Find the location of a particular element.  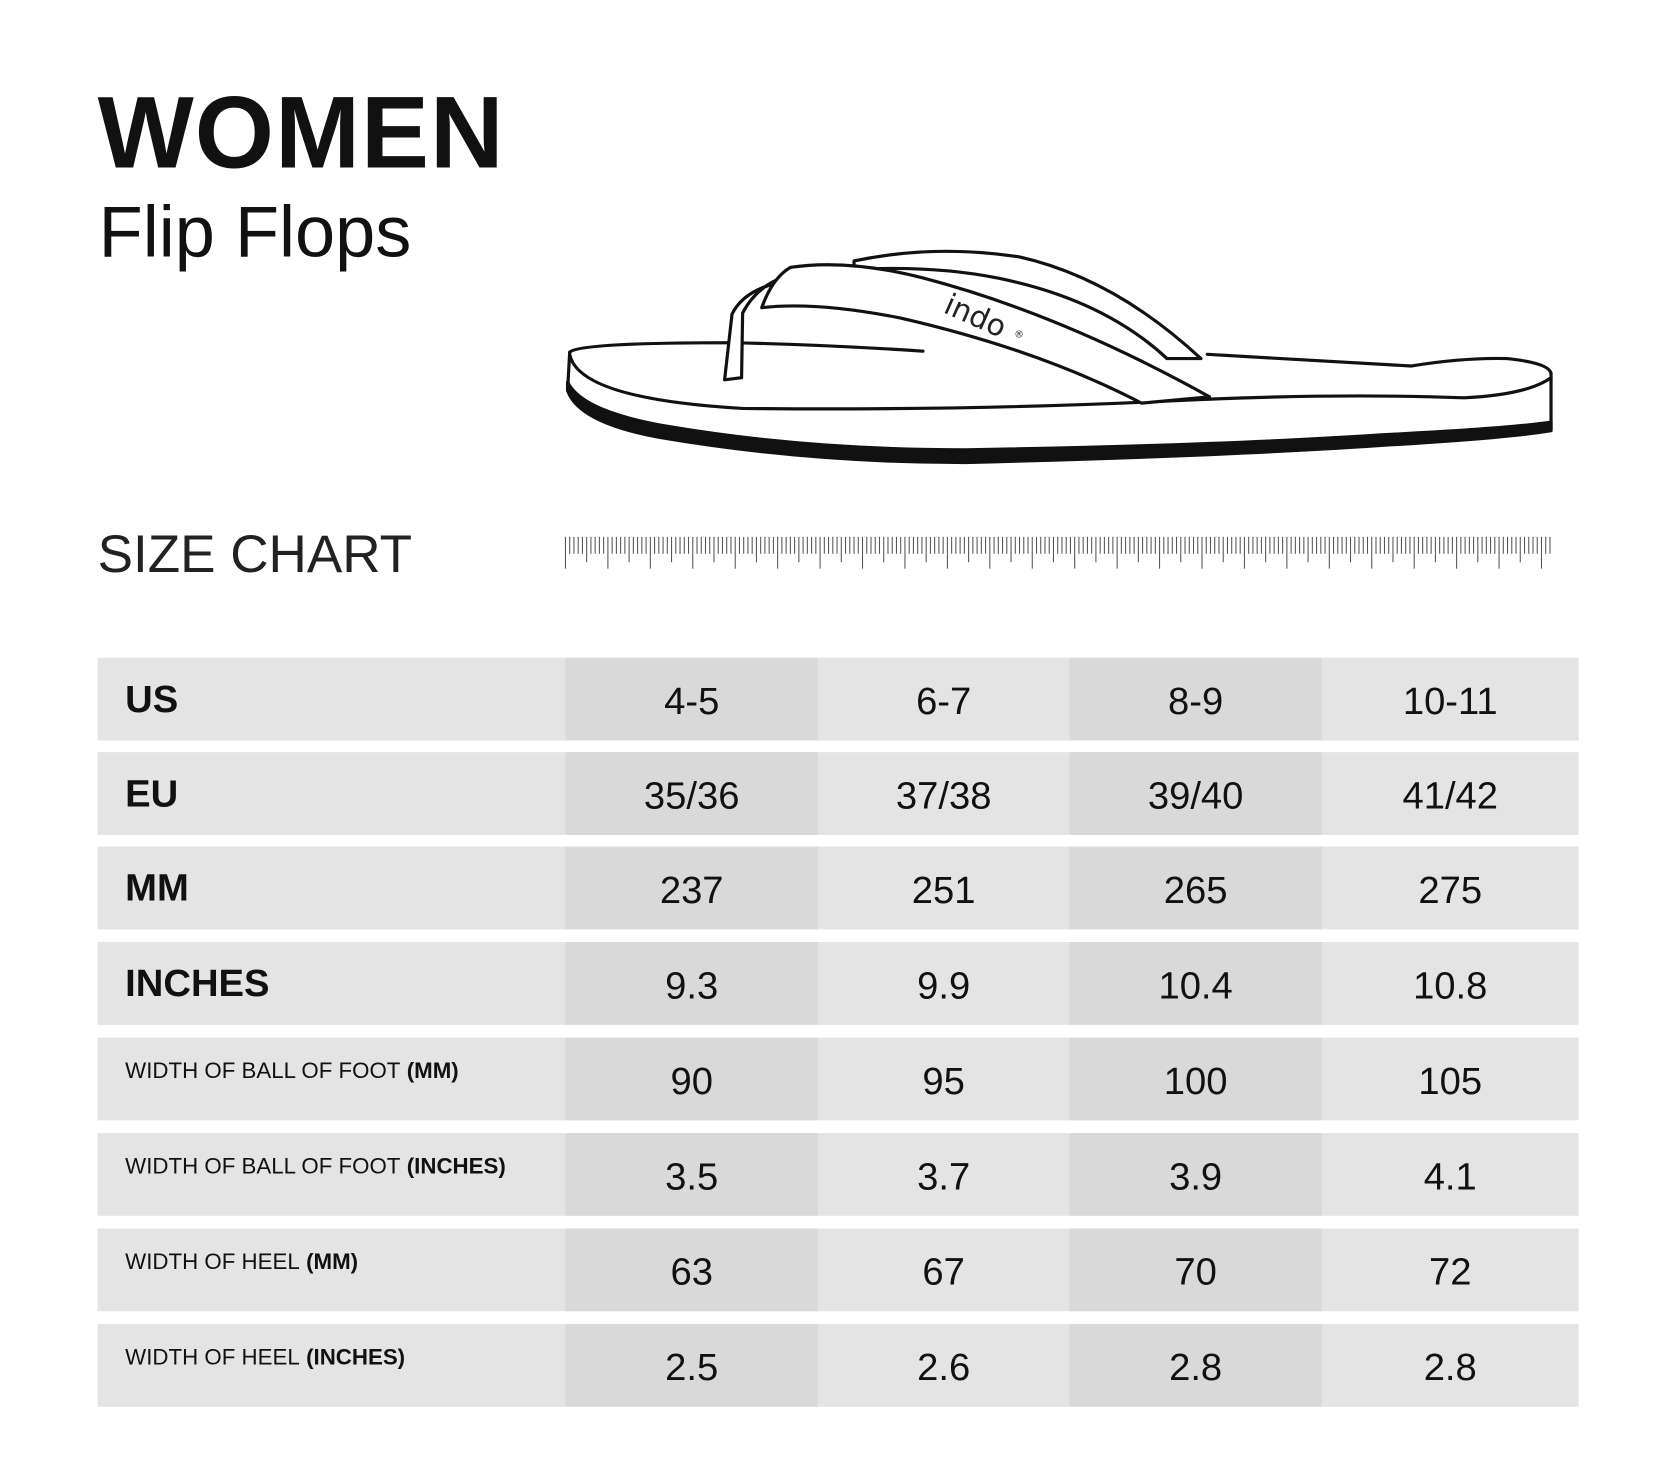

table-cell: 41/42 is located at coordinates (1450, 795).